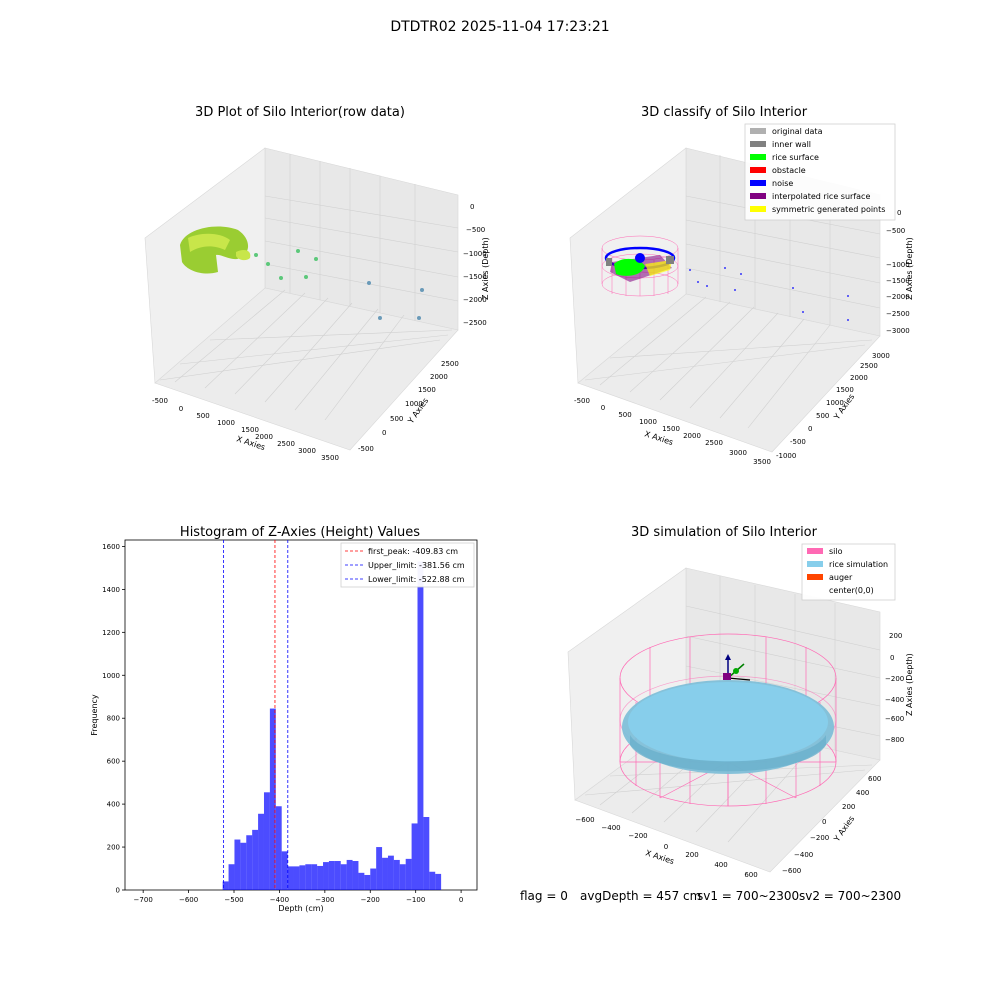  What do you see at coordinates (485, 268) in the screenshot?
I see `z-axis-label: Z Axies (Depth)` at bounding box center [485, 268].